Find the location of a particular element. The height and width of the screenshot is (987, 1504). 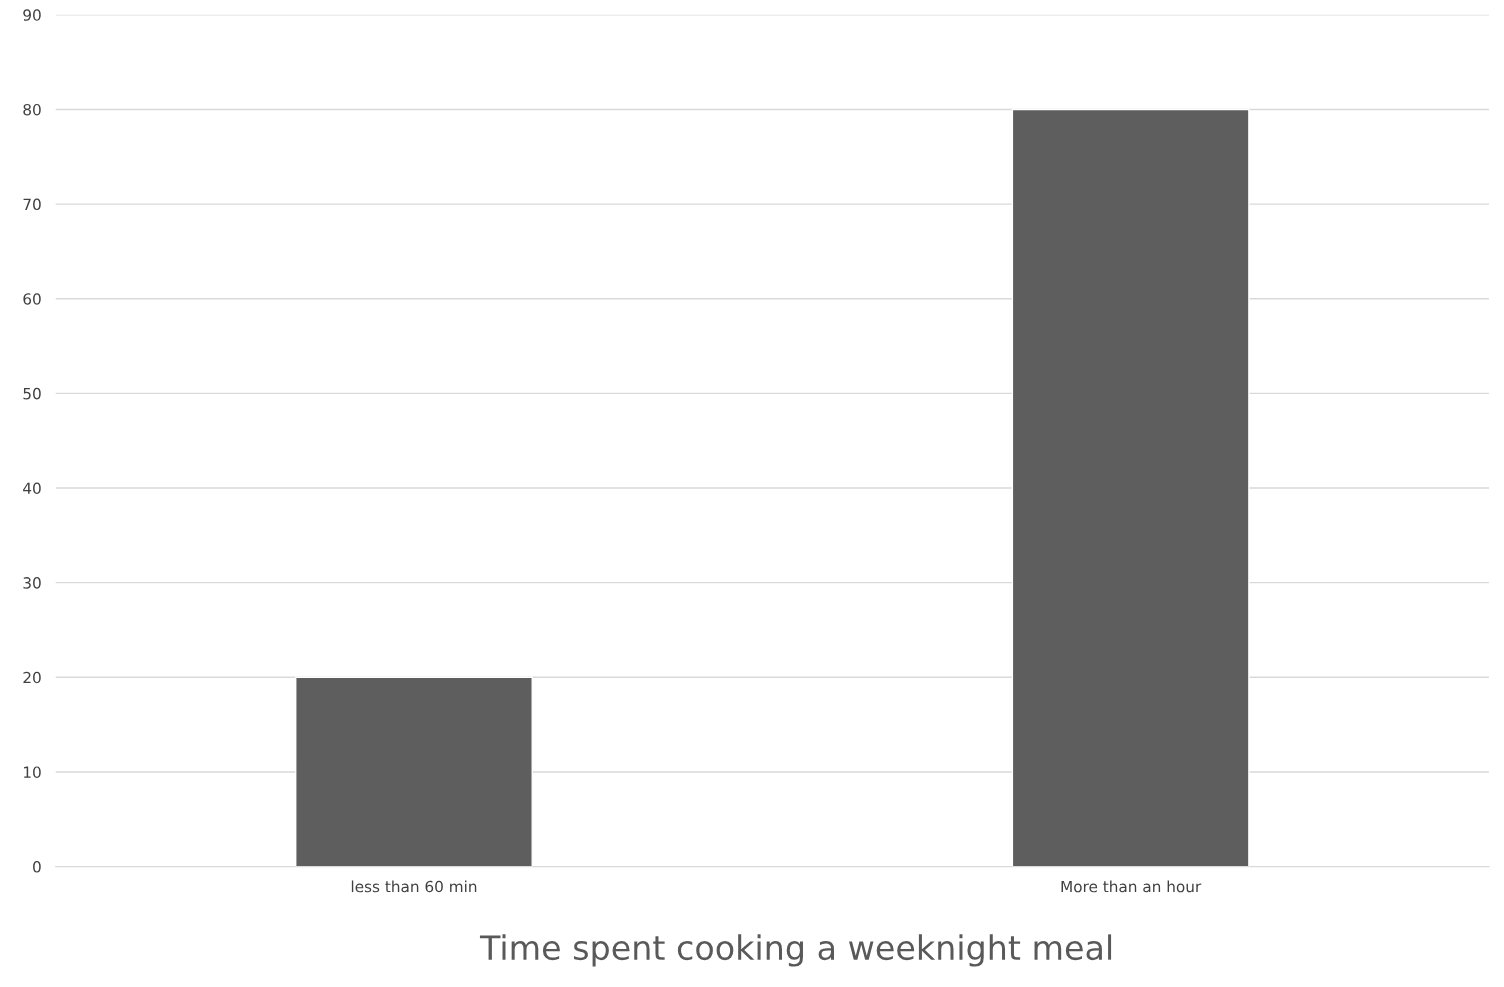

x-tick-label: less than 60 min is located at coordinates (414, 886).